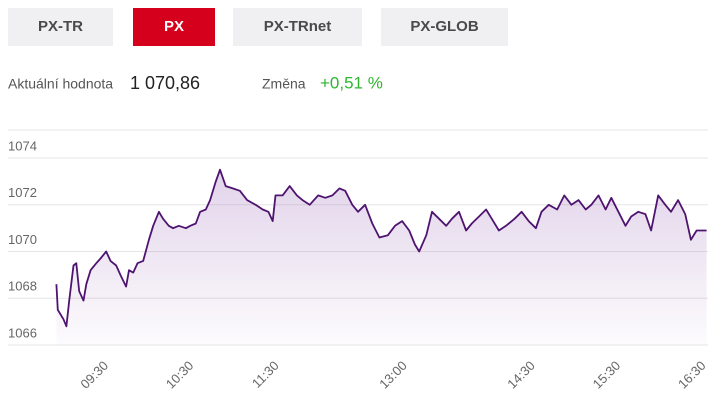 The width and height of the screenshot is (728, 411). I want to click on tab: PX, so click(174, 27).